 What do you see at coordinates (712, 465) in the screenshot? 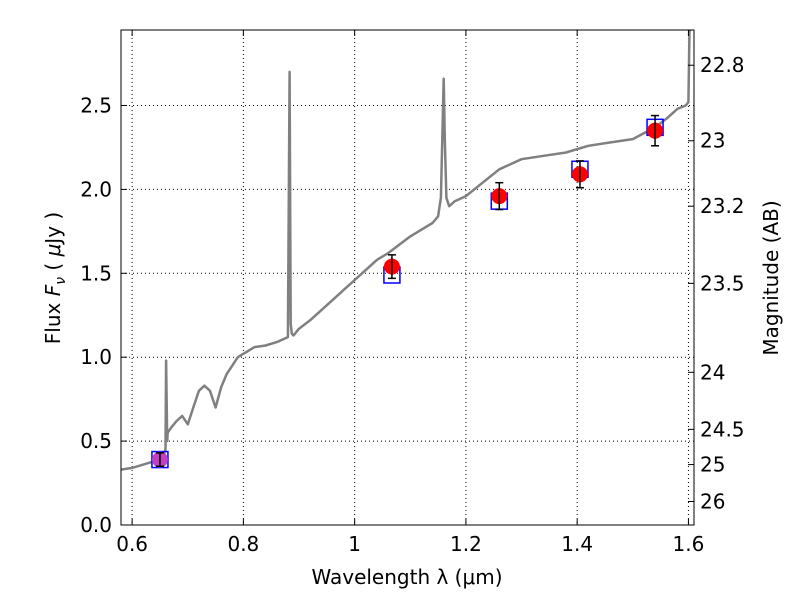
I see `right-tick-label: 25` at bounding box center [712, 465].